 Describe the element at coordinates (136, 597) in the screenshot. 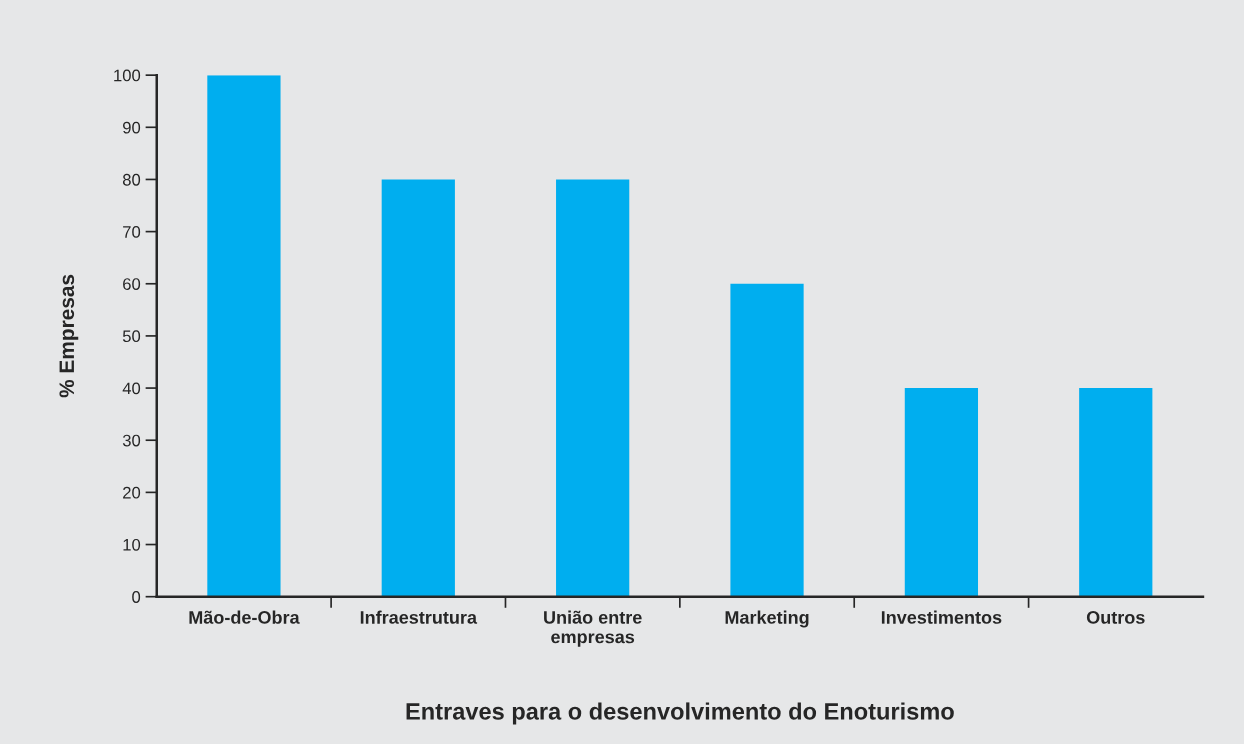

I see `y-tick-label: 0` at that location.